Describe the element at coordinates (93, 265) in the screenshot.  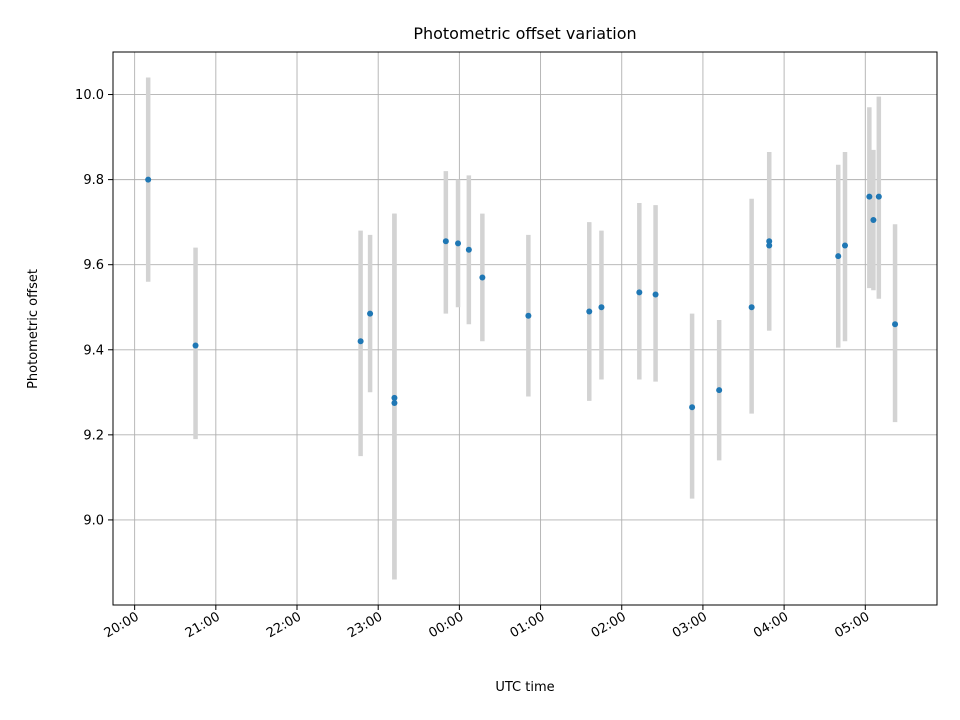
I see `y-tick-label: 9.6` at that location.